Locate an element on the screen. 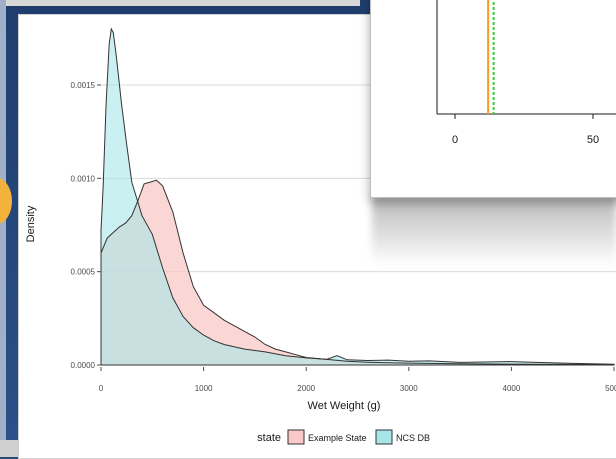 The height and width of the screenshot is (459, 616). x-tick-label: 4000 is located at coordinates (512, 388).